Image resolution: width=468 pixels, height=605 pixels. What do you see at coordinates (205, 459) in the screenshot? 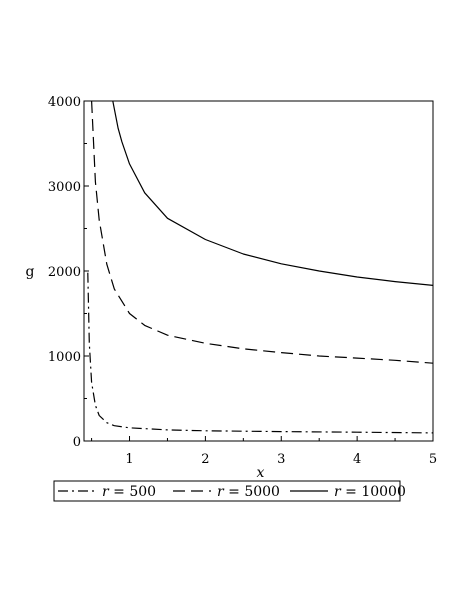
I see `x-tick-label: 2` at bounding box center [205, 459].